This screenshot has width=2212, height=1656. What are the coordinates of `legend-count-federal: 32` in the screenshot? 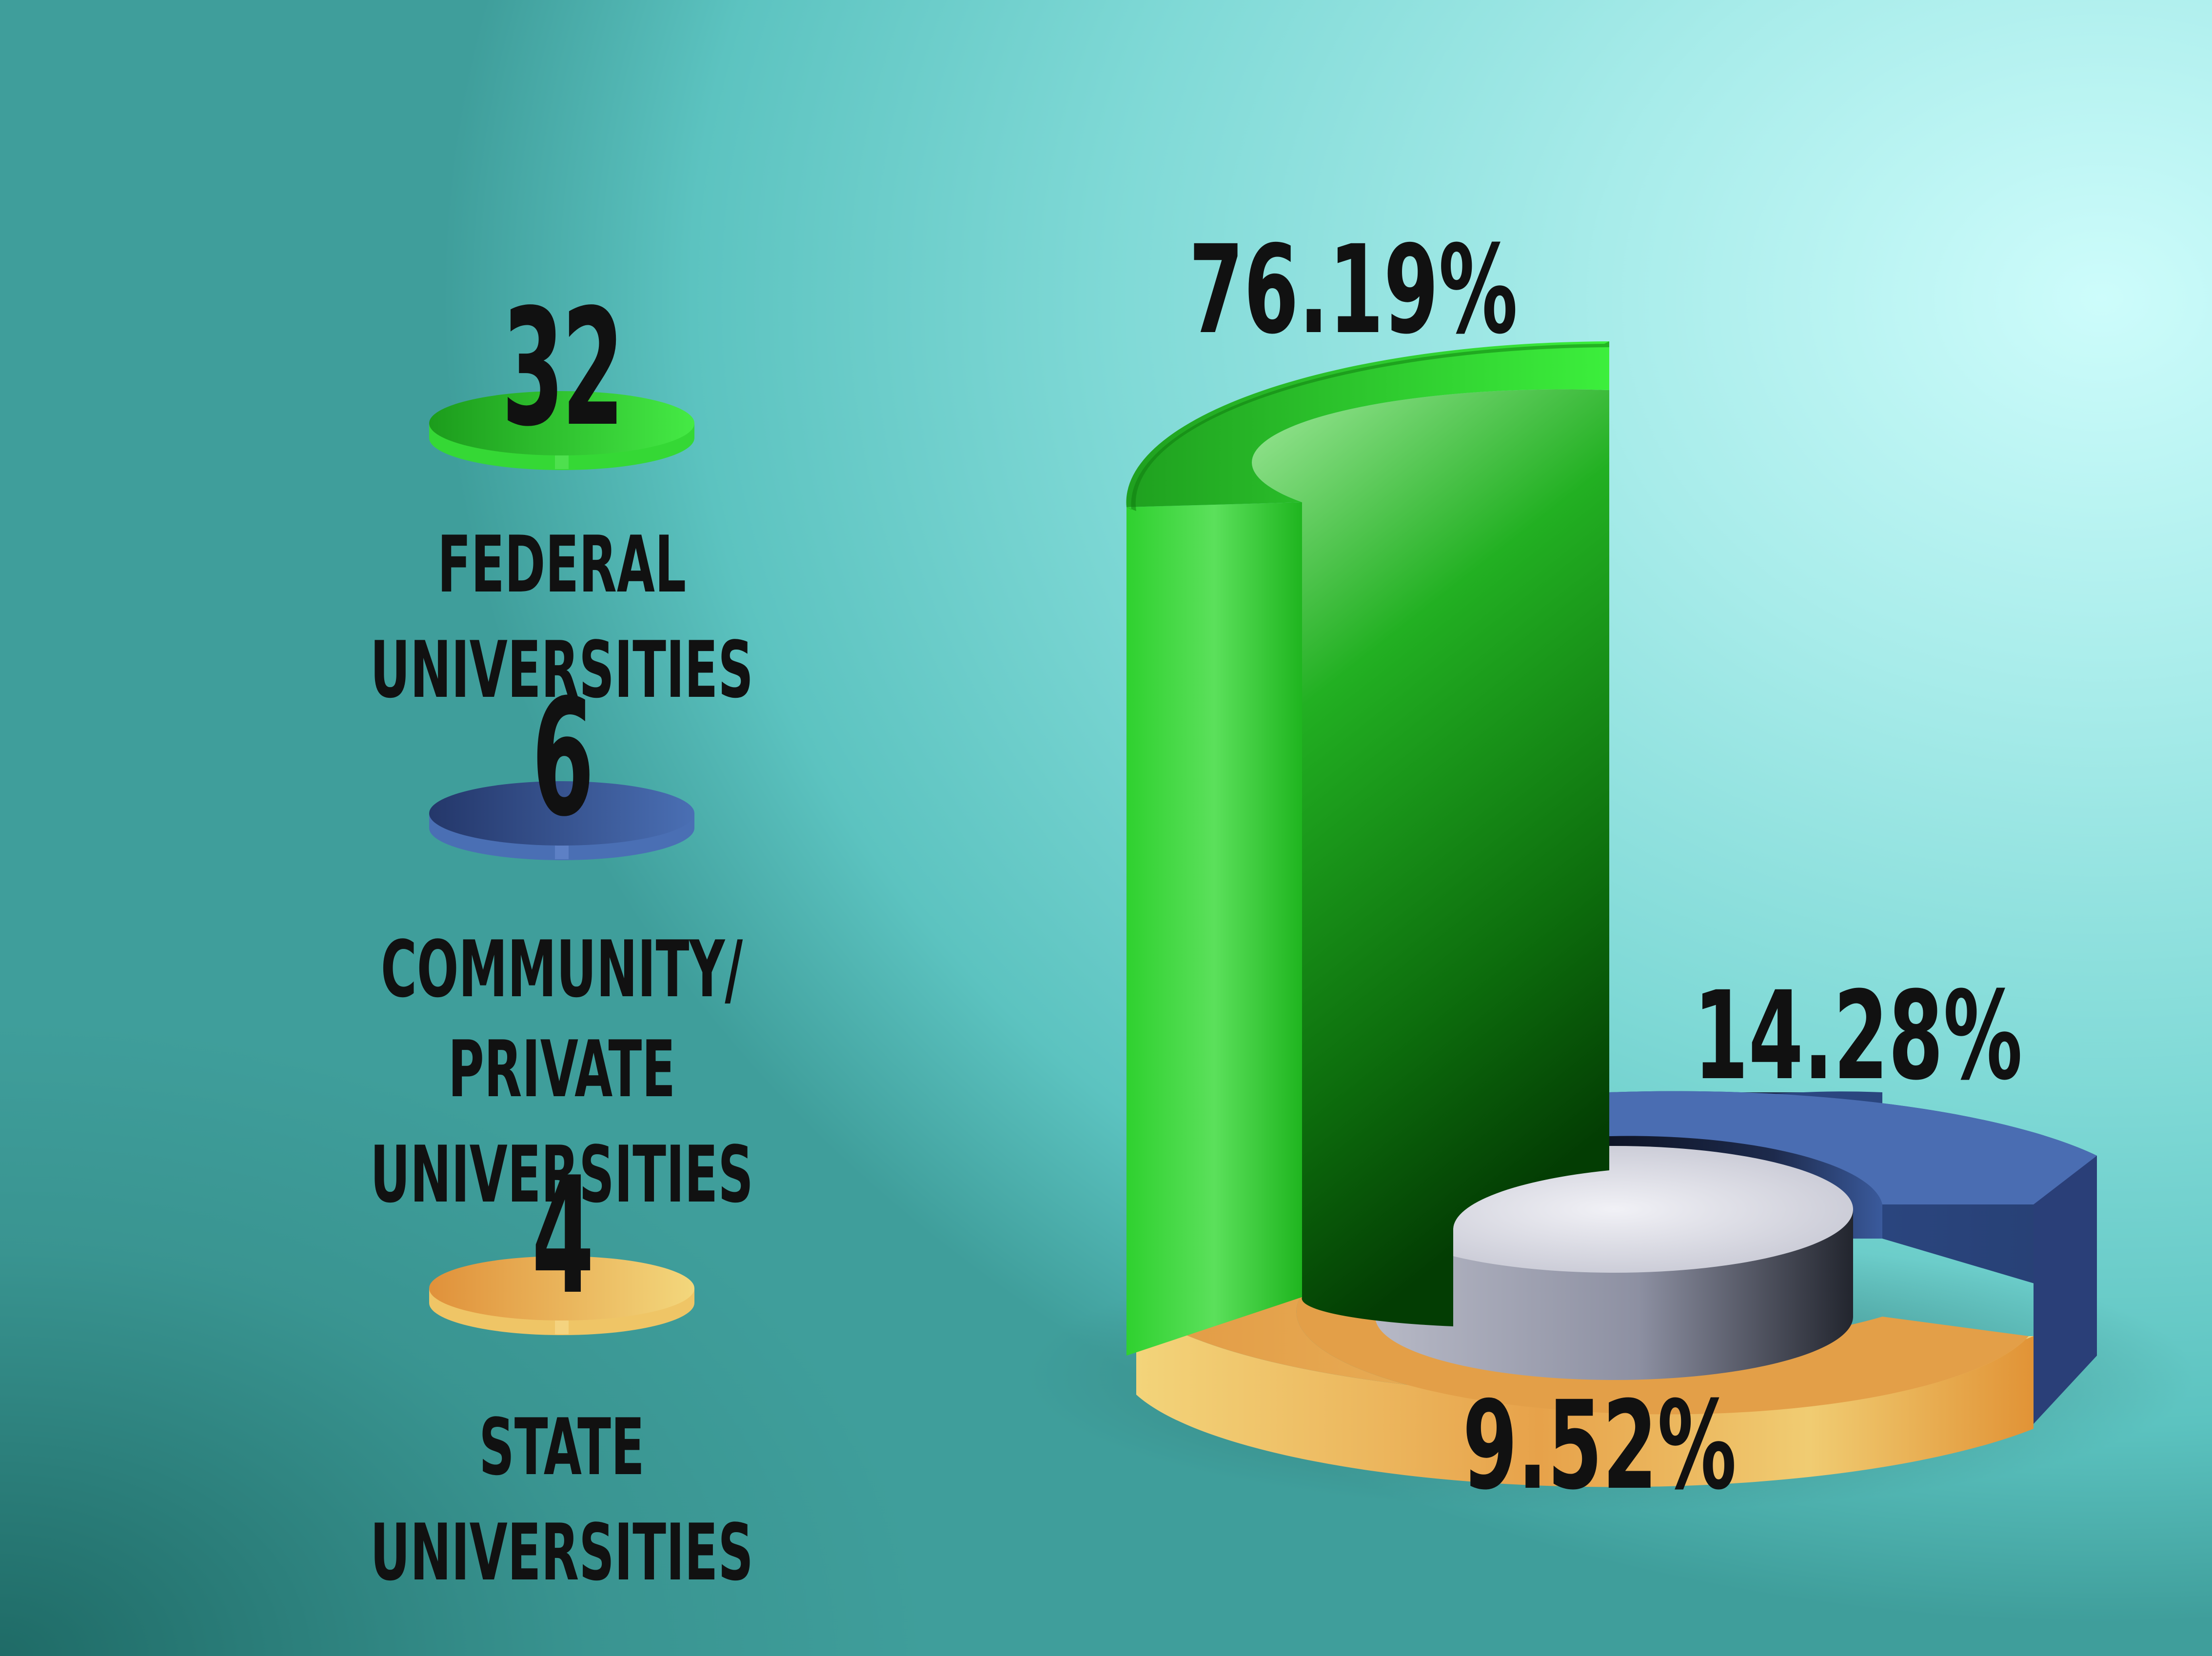 It's located at (562, 368).